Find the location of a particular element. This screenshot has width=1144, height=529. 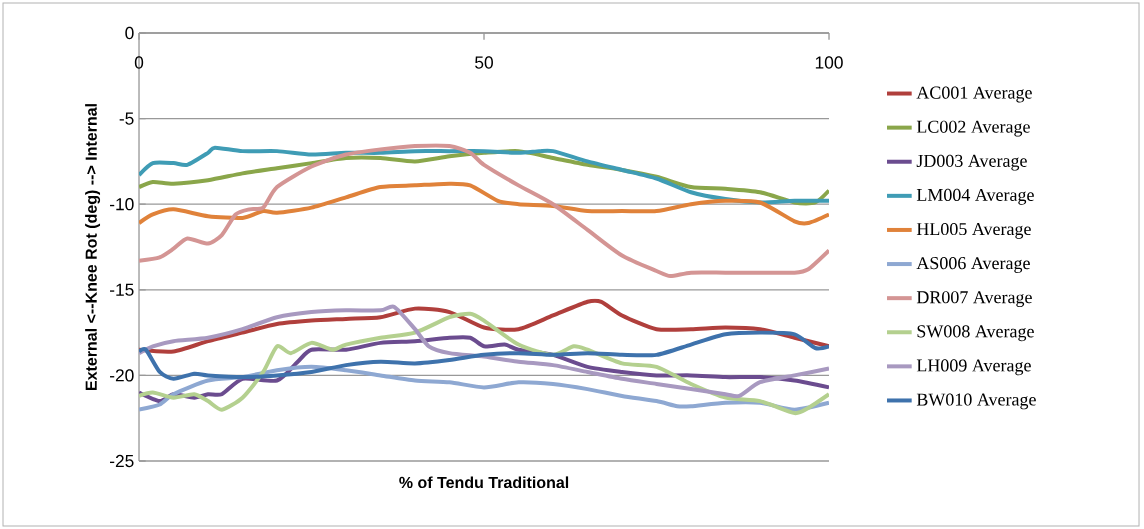

y-tick-label: -15 is located at coordinates (122, 289).